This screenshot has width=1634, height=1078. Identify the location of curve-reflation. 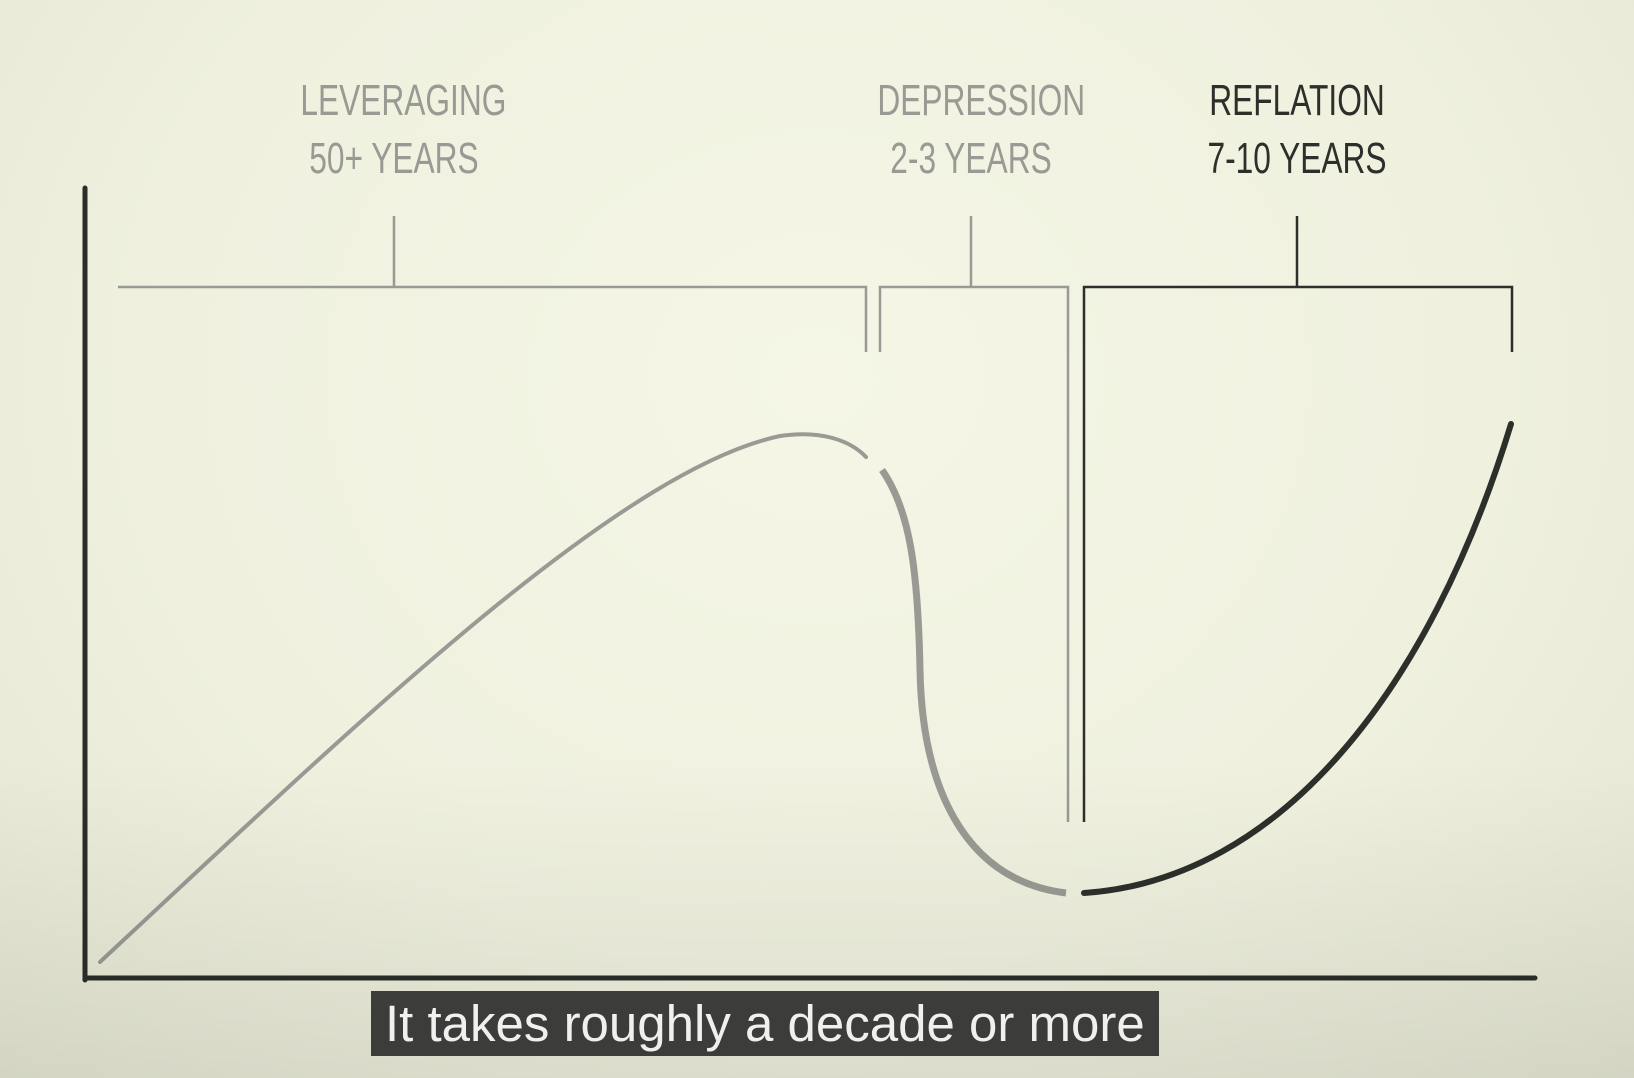
(1297, 658).